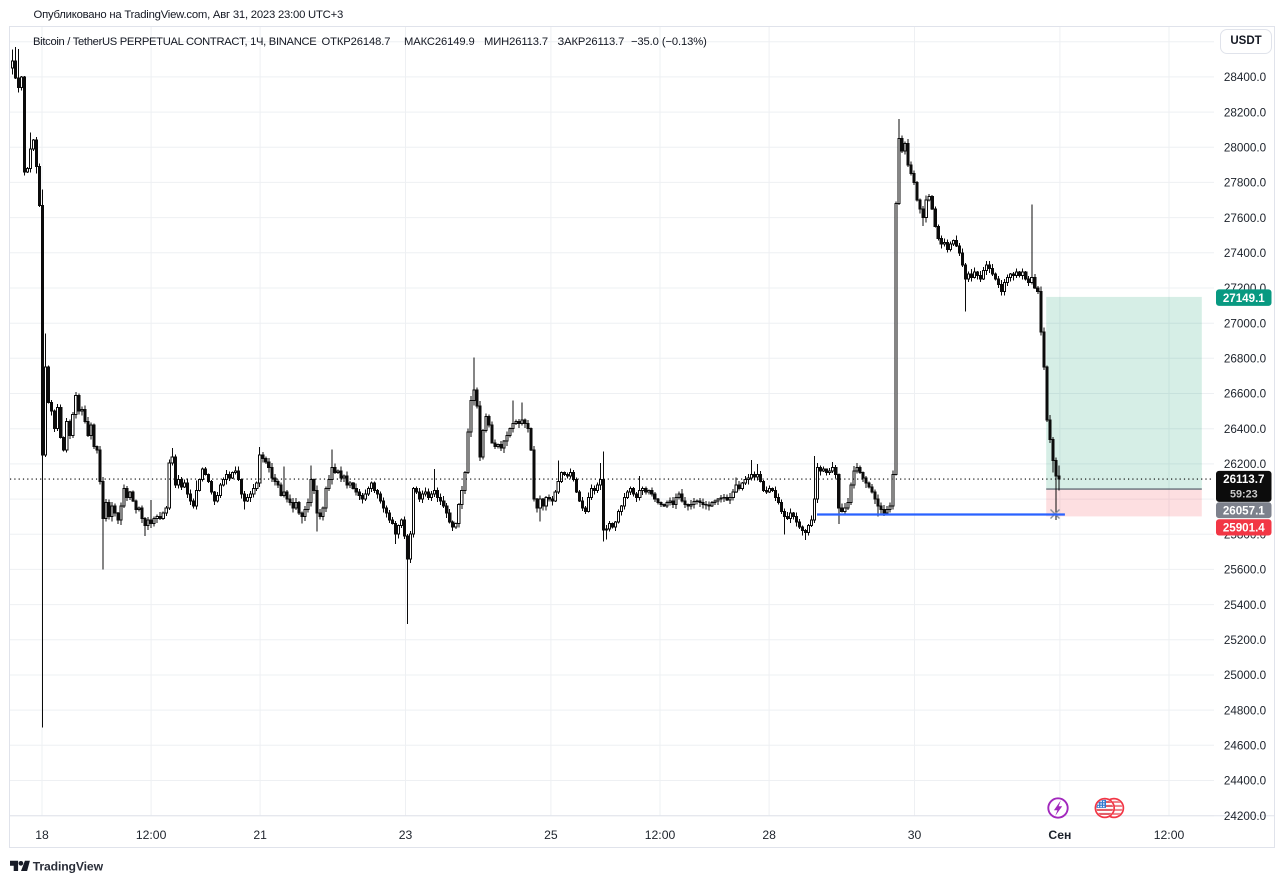 The width and height of the screenshot is (1286, 884). Describe the element at coordinates (1244, 494) in the screenshot. I see `svg-text: 59:23` at that location.